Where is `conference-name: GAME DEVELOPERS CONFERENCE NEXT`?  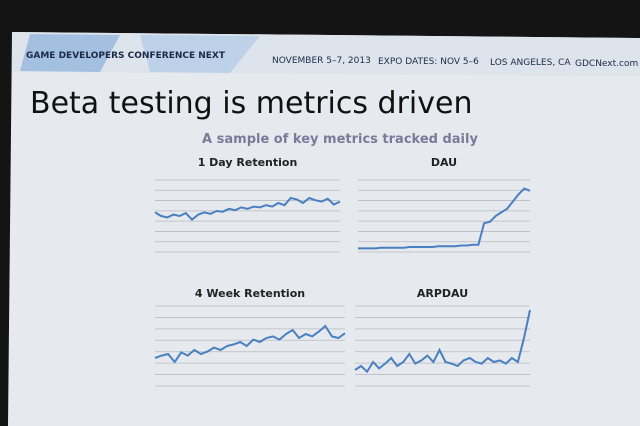
conference-name: GAME DEVELOPERS CONFERENCE NEXT is located at coordinates (126, 56).